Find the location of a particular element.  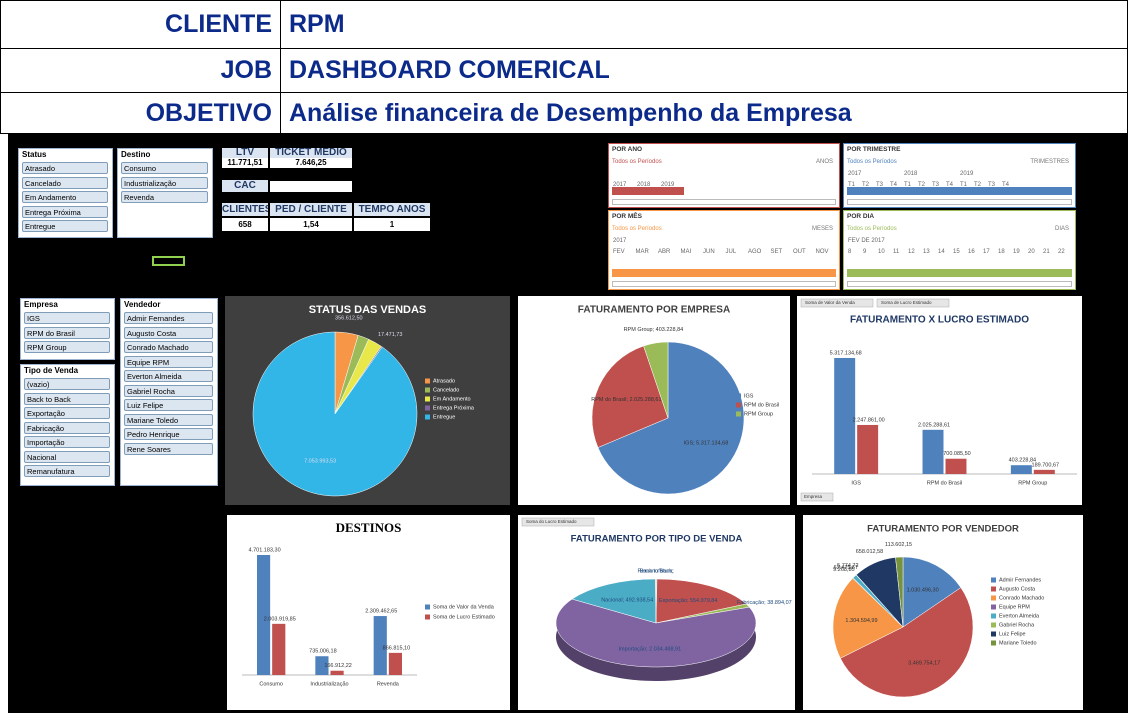

slicer-item: Augusto Costa is located at coordinates (168, 332).